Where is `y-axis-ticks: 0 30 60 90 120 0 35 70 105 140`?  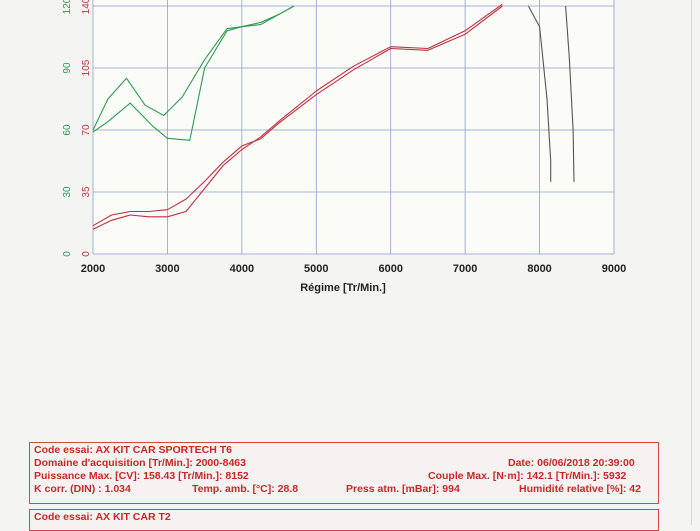
y-axis-ticks: 0 30 60 90 120 0 35 70 105 140 is located at coordinates (77, 128).